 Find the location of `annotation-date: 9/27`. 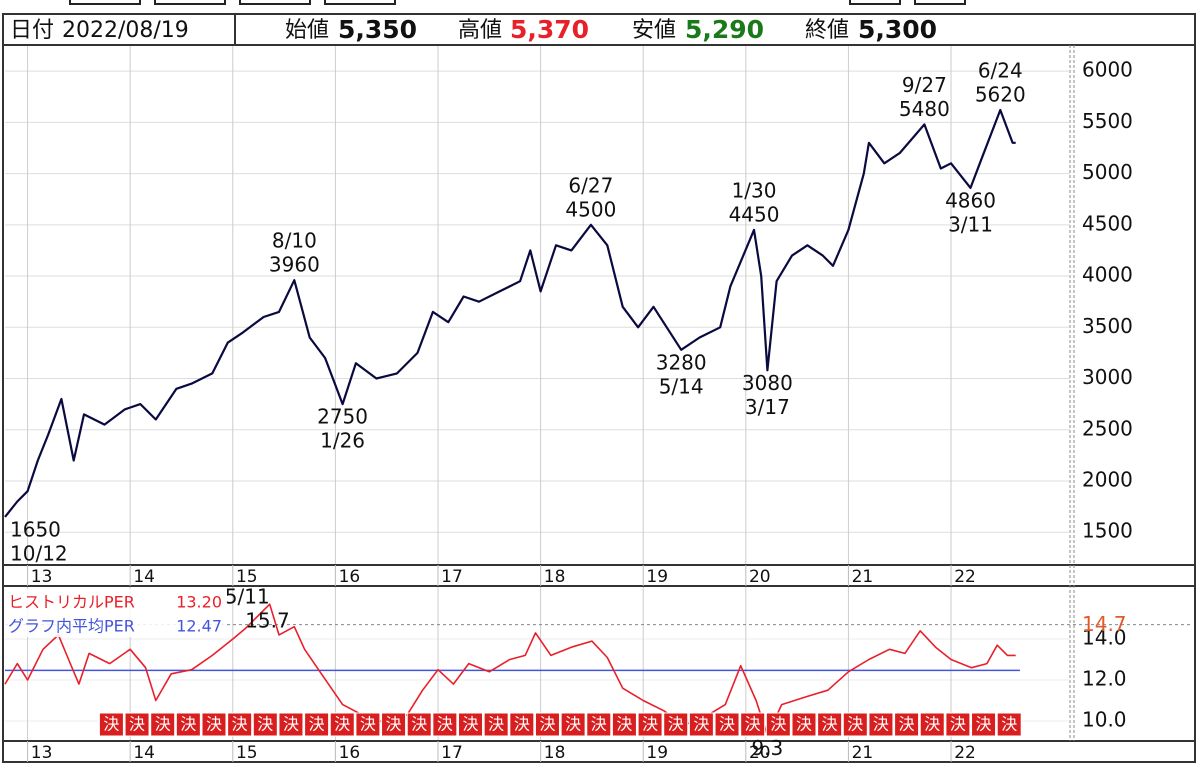

annotation-date: 9/27 is located at coordinates (924, 85).